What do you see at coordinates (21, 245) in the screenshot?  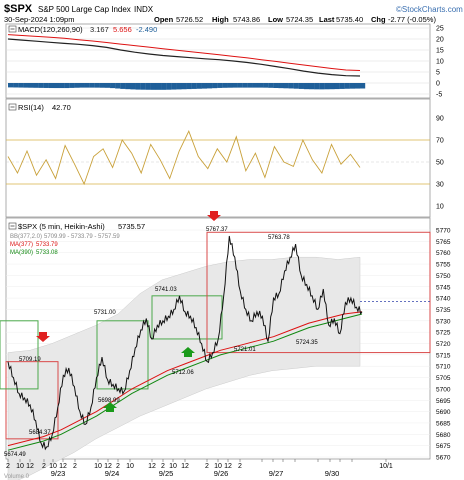 I see `ema-label: MA(377)` at bounding box center [21, 245].